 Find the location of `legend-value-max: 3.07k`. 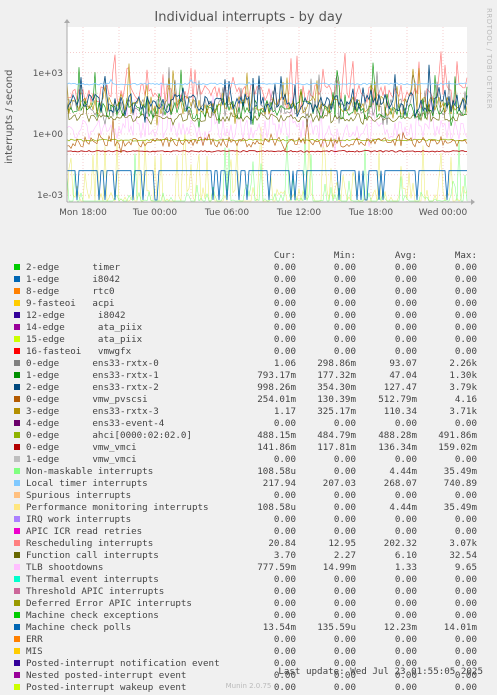

legend-value-max: 3.07k is located at coordinates (463, 543).